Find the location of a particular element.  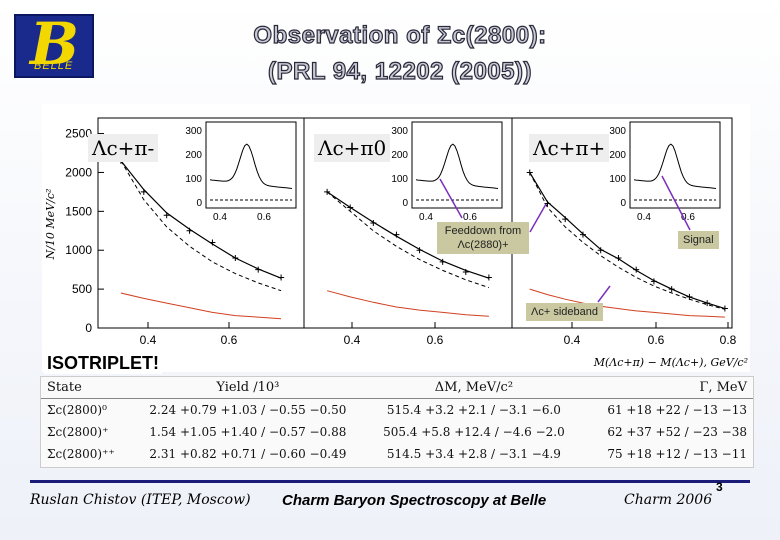

sideband-note: Λc+ sideband is located at coordinates (564, 312).